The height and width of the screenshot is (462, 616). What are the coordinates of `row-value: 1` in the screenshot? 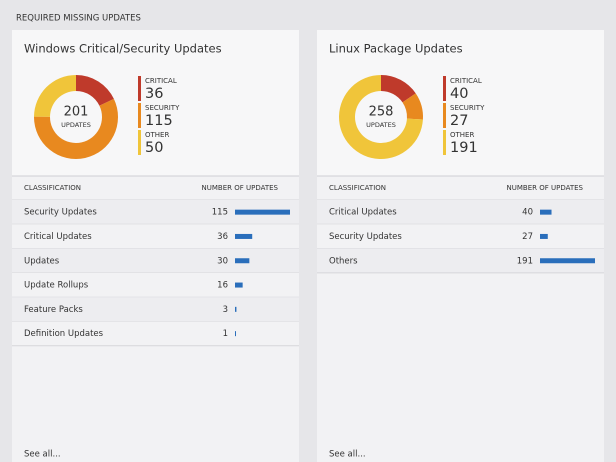 It's located at (225, 334).